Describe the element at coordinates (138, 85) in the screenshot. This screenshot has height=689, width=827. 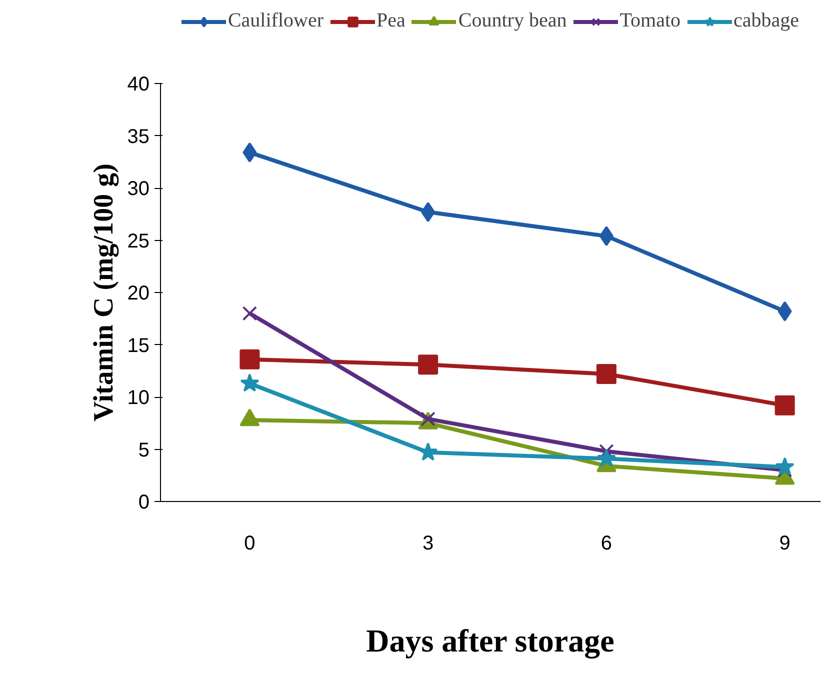
I see `y-tick-label: 40` at that location.